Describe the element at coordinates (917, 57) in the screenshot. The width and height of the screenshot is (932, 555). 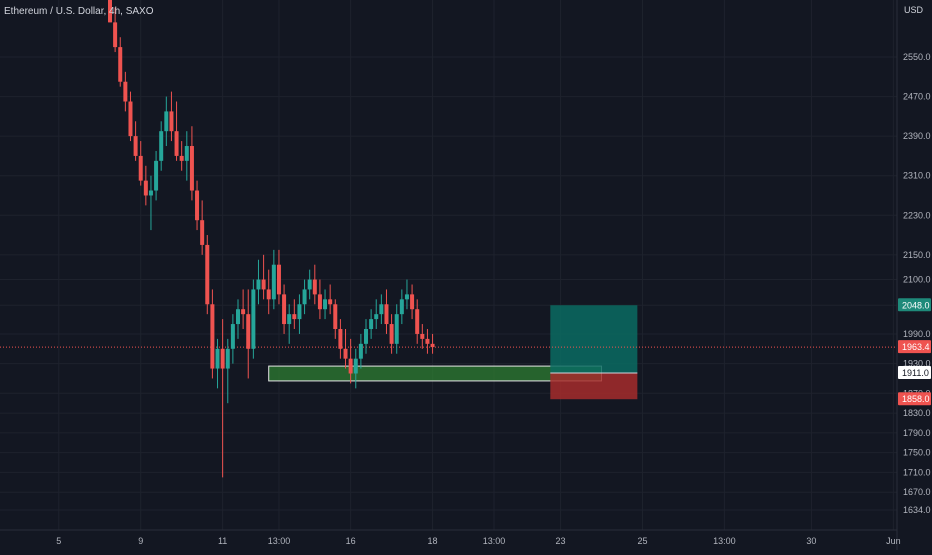
I see `y-tick-label: 2550.0` at that location.